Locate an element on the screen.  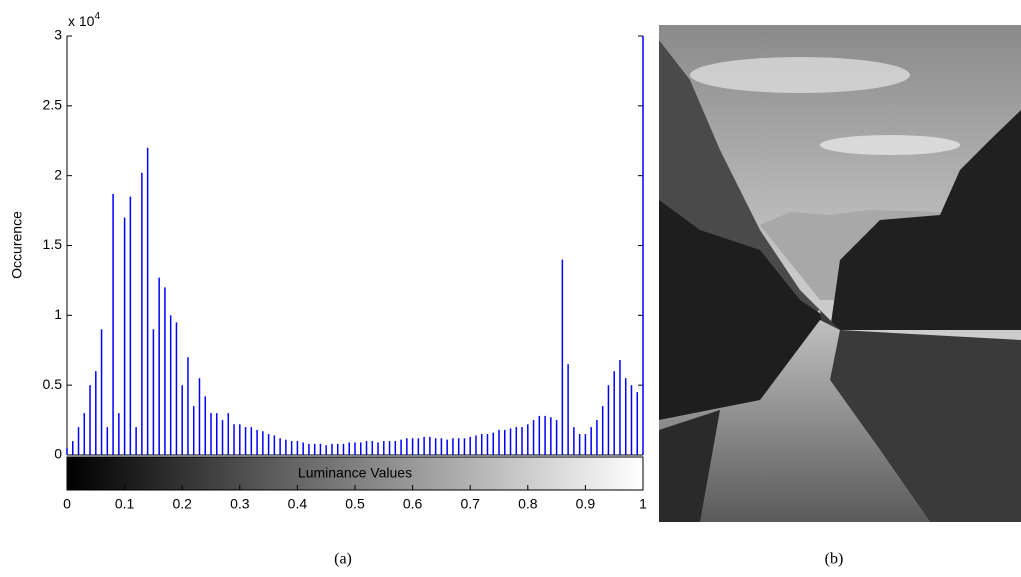
x-tick-label: 0.9 is located at coordinates (586, 504).